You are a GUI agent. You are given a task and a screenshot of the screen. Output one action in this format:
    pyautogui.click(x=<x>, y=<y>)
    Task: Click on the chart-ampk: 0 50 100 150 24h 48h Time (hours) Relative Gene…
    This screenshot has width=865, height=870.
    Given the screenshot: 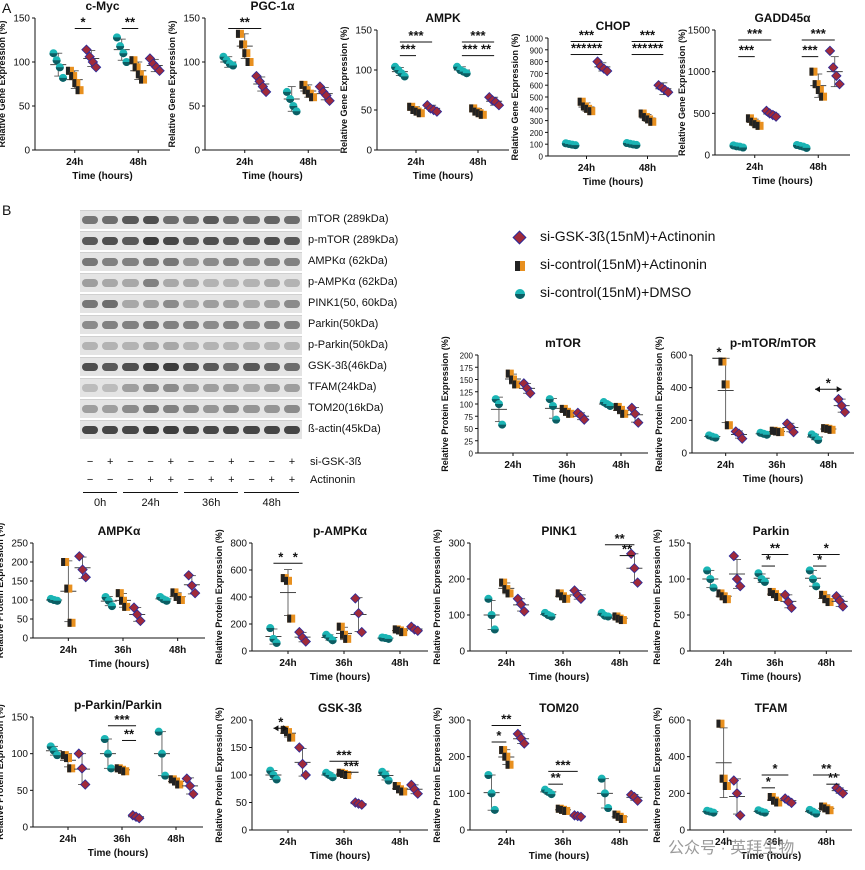 What is the action you would take?
    pyautogui.click(x=424, y=96)
    